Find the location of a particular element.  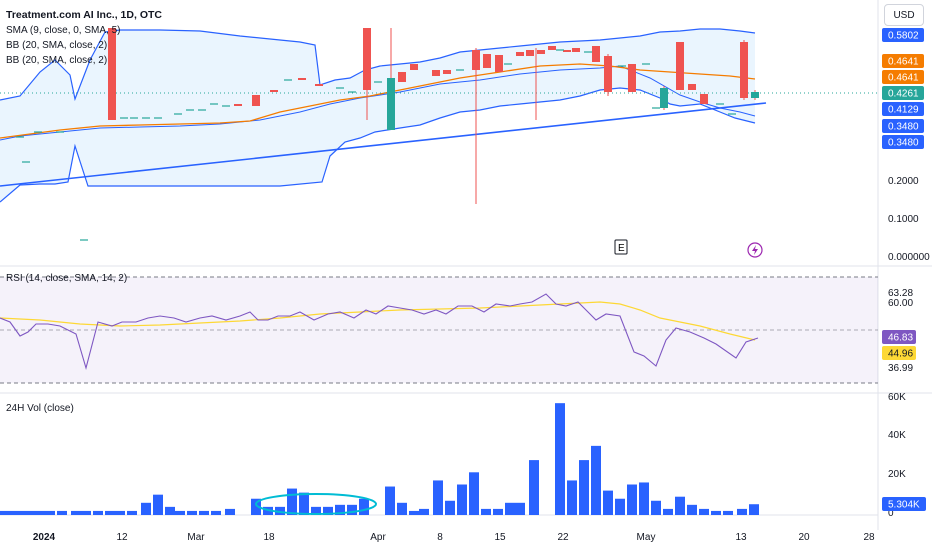

time-tick: 12 is located at coordinates (122, 537).